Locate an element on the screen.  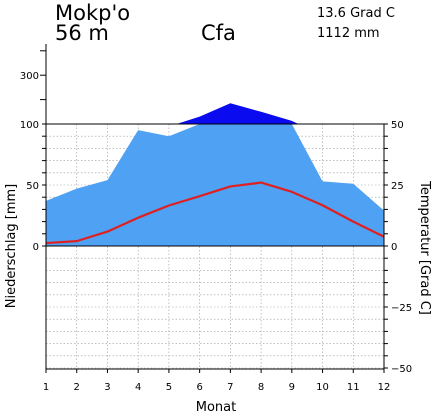
right-tick-label: 50 is located at coordinates (397, 125).